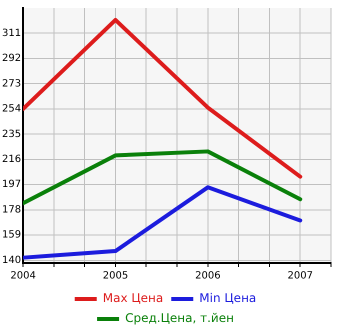 This screenshot has height=335, width=345. Describe the element at coordinates (12, 210) in the screenshot. I see `y-tick-label: 178` at that location.